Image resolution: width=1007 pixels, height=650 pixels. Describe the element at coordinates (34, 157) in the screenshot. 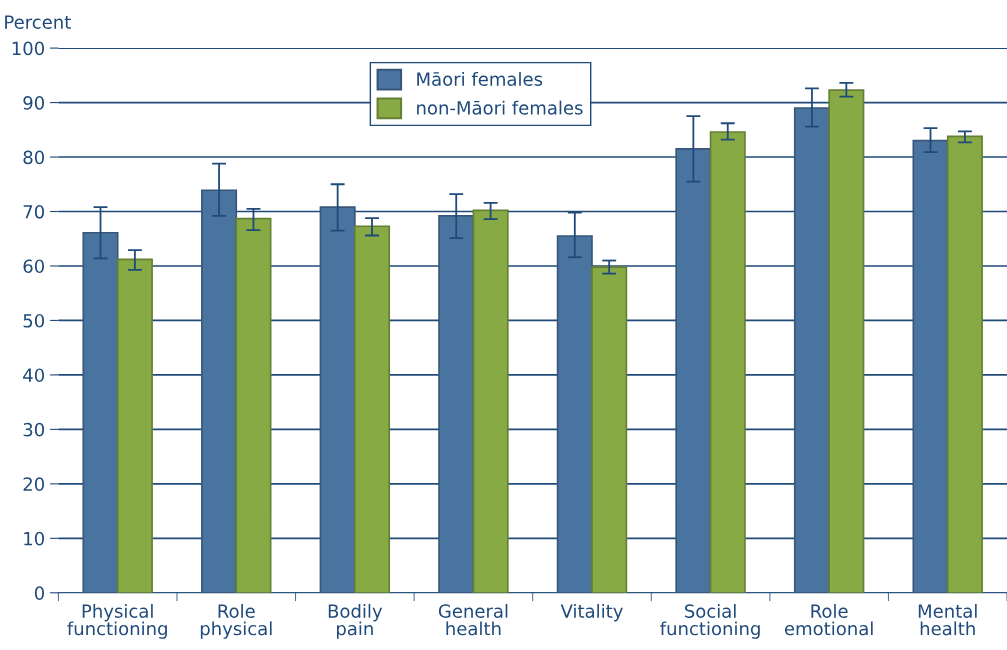

I see `y-tick-label: 80` at that location.